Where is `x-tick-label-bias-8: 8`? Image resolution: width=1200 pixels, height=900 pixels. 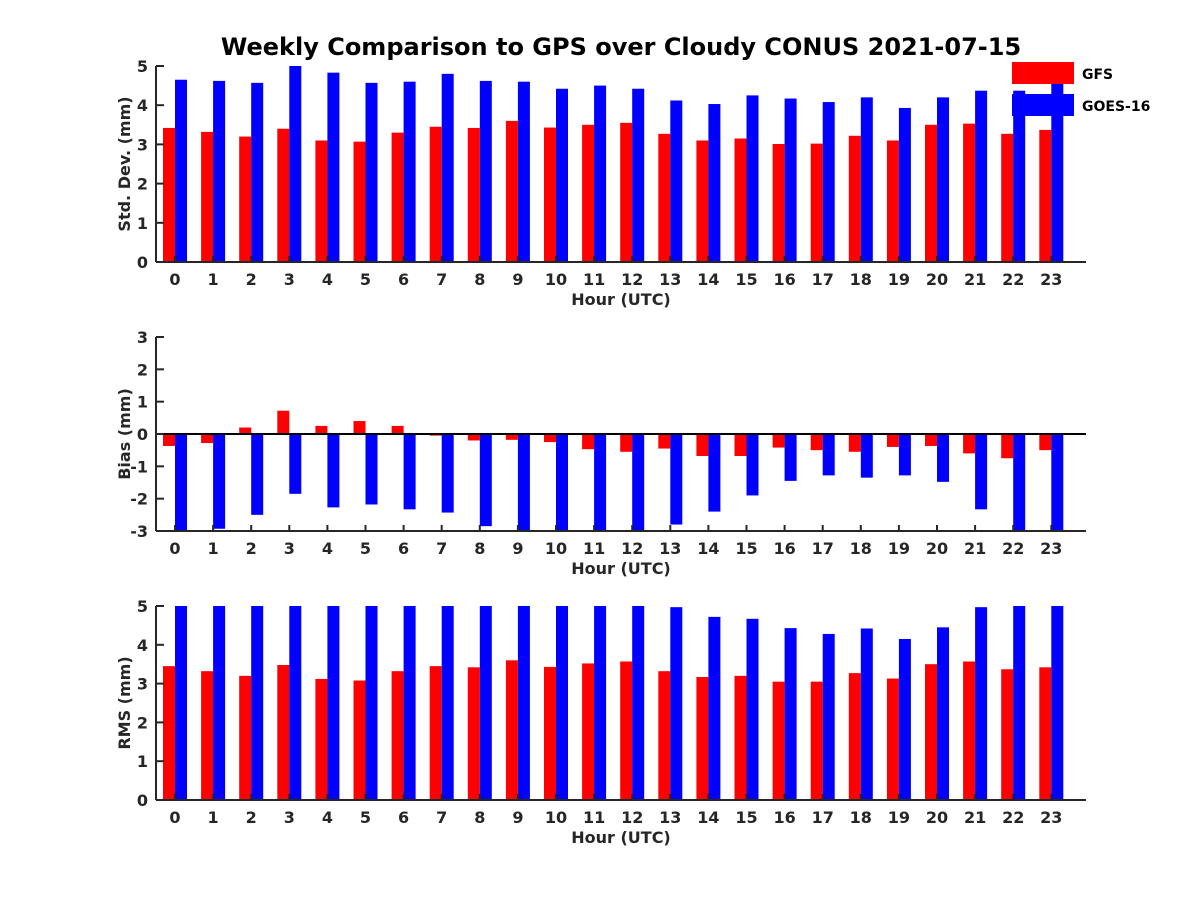 x-tick-label-bias-8: 8 is located at coordinates (479, 548).